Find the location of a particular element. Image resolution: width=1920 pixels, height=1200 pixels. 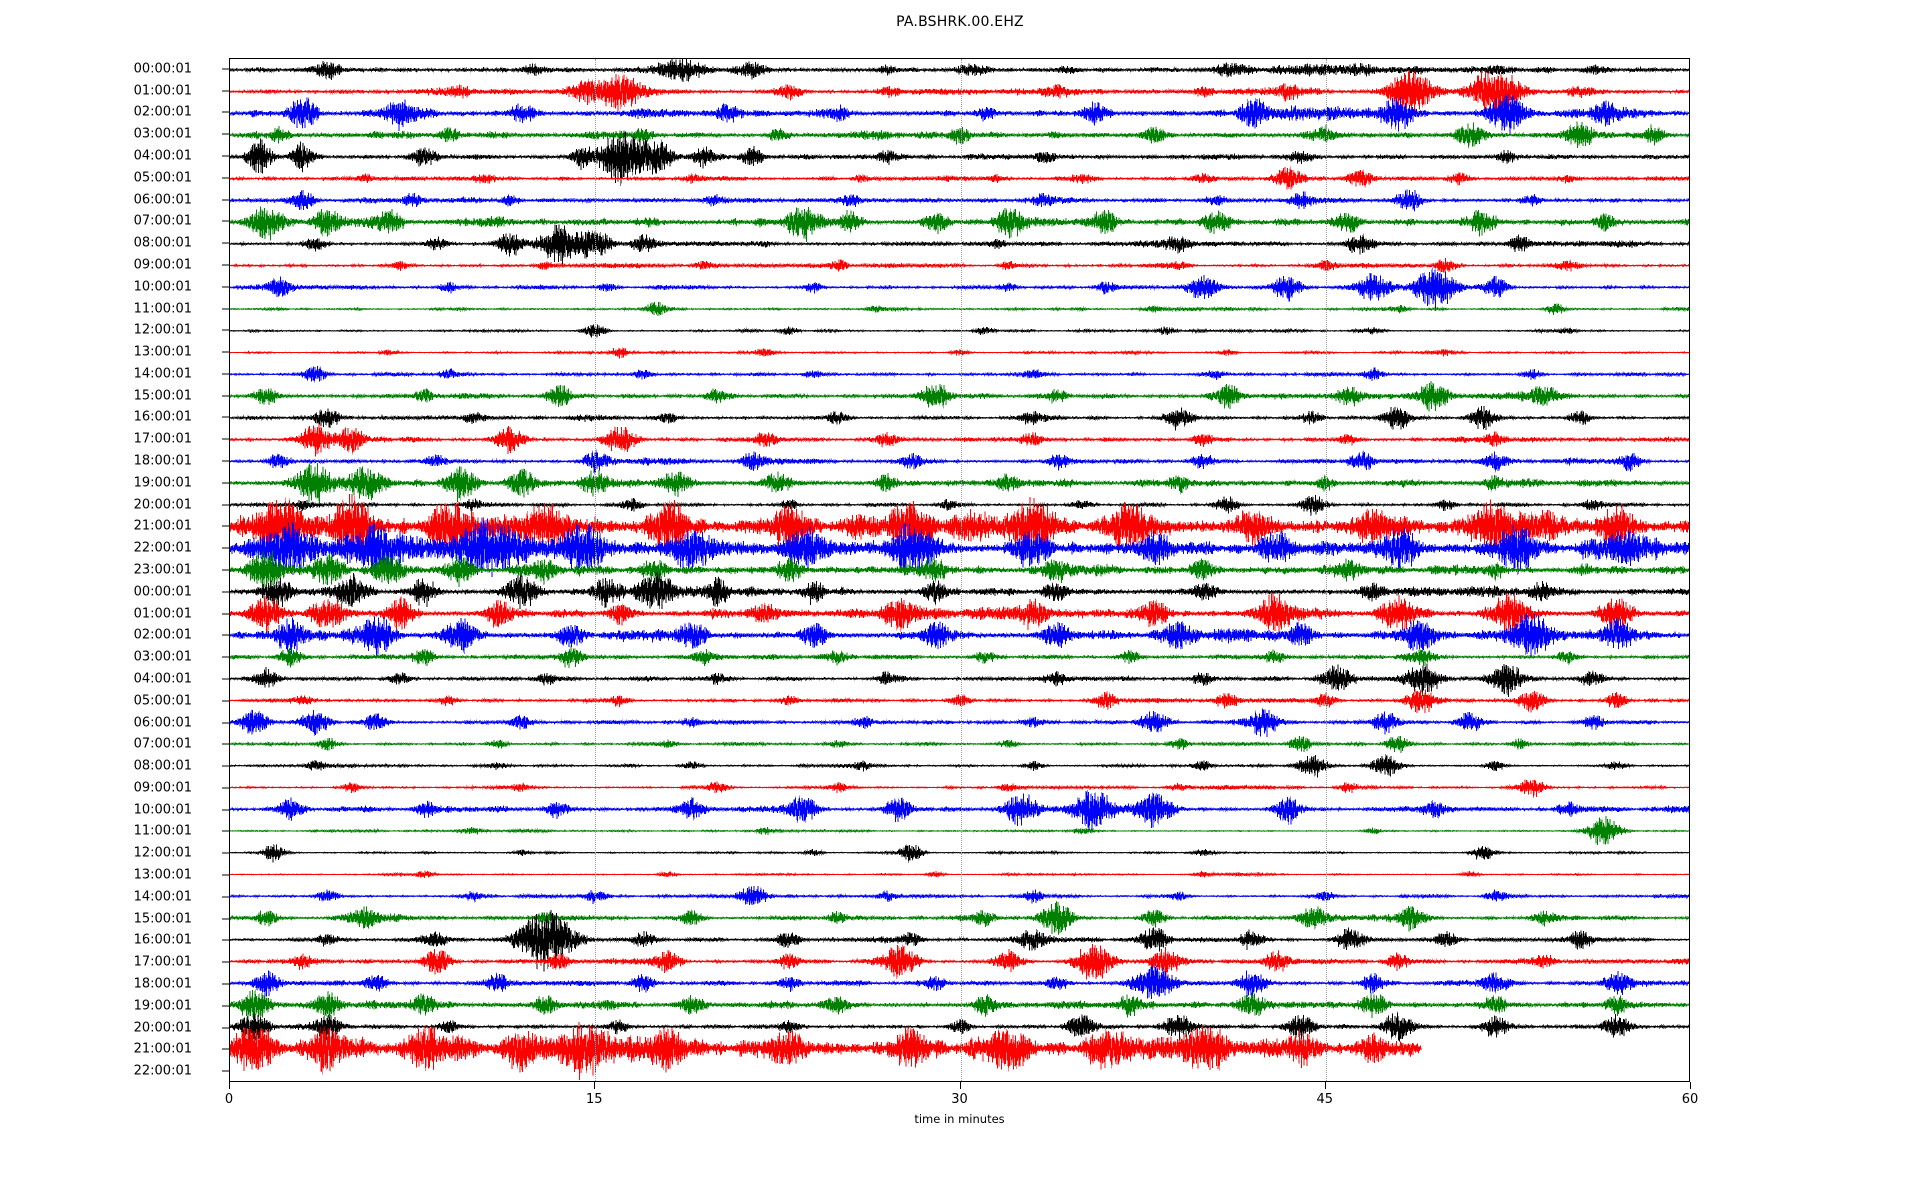

y-tick-label: 13:00:01 is located at coordinates (162, 875).